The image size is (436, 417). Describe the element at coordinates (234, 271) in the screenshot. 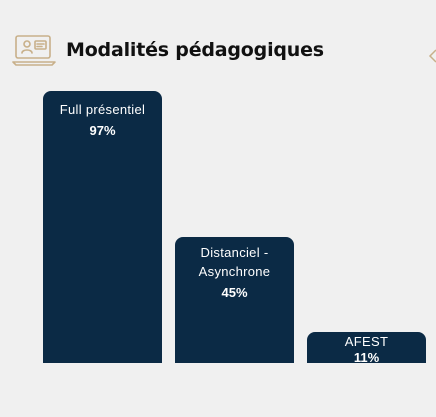

I see `bar-category-label: Asynchrone` at that location.